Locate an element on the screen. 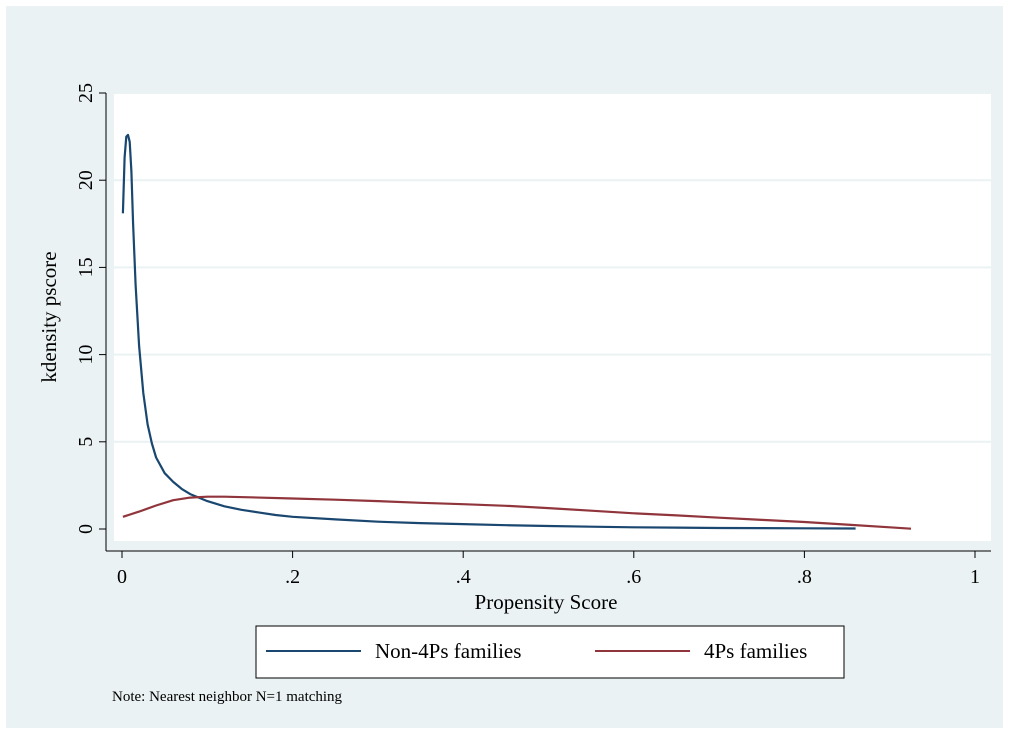  y-tick-label: 5 is located at coordinates (86, 442).